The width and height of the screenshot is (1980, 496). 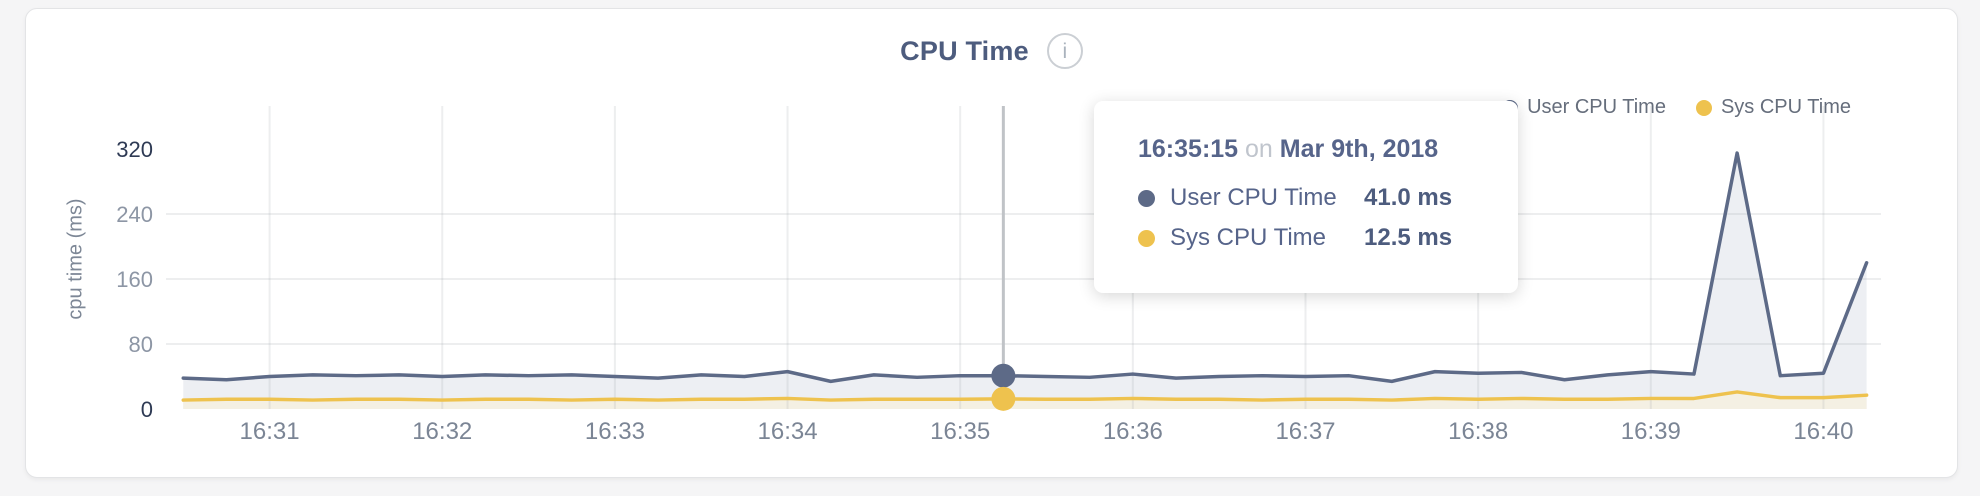 I want to click on tooltip-conjunction: on, so click(x=1259, y=149).